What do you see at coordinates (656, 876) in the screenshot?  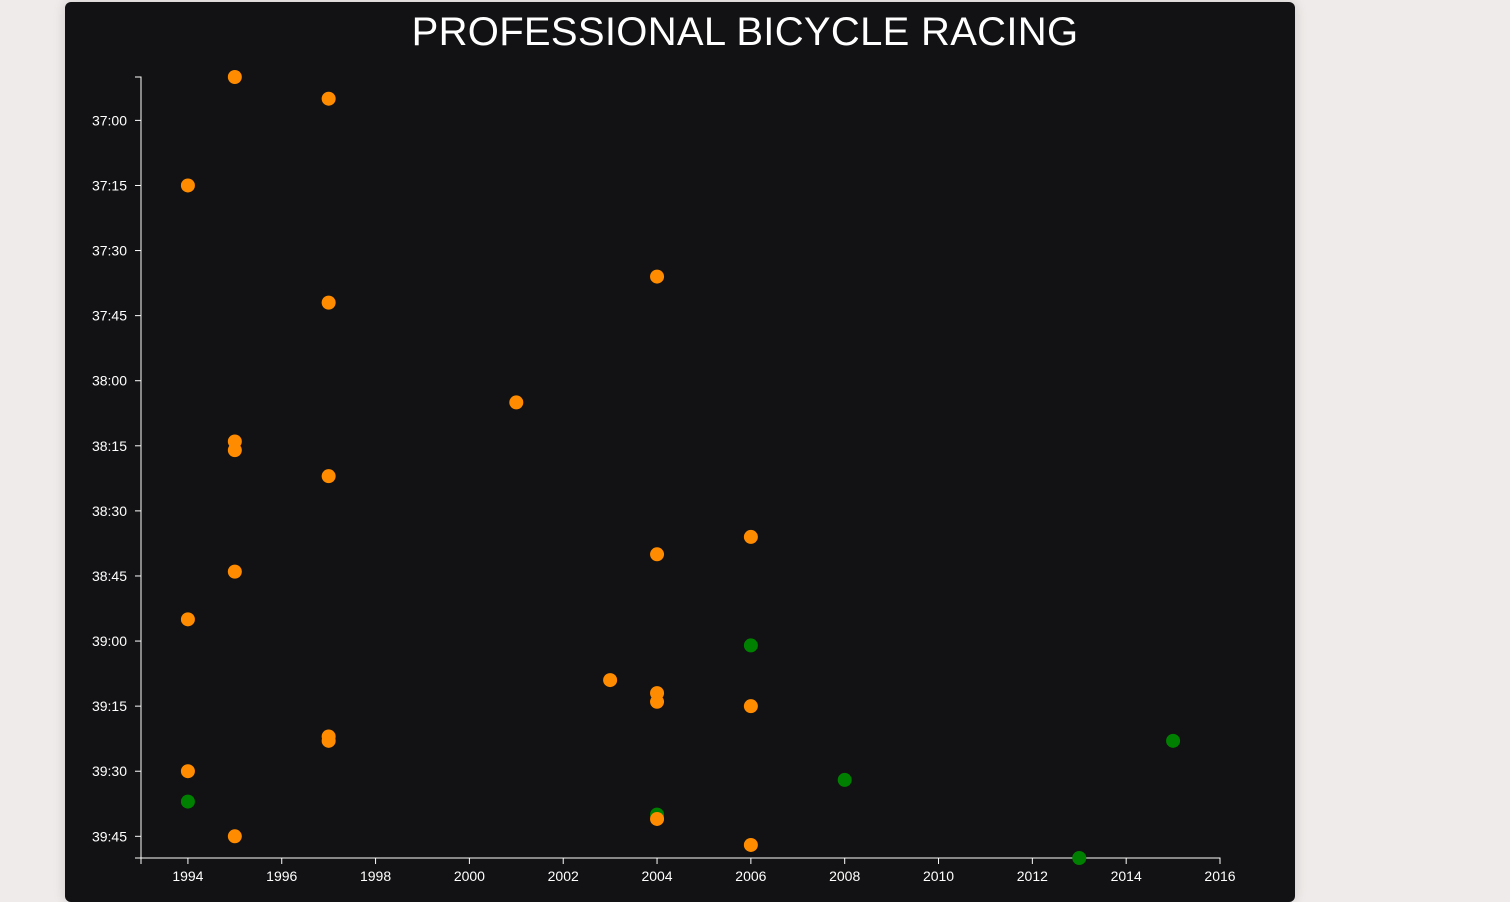 I see `x-tick-label: 2004` at bounding box center [656, 876].